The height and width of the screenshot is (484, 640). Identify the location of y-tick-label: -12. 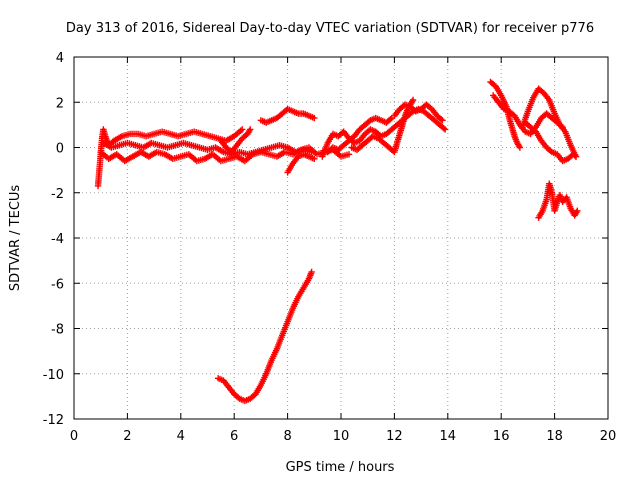
(53, 420).